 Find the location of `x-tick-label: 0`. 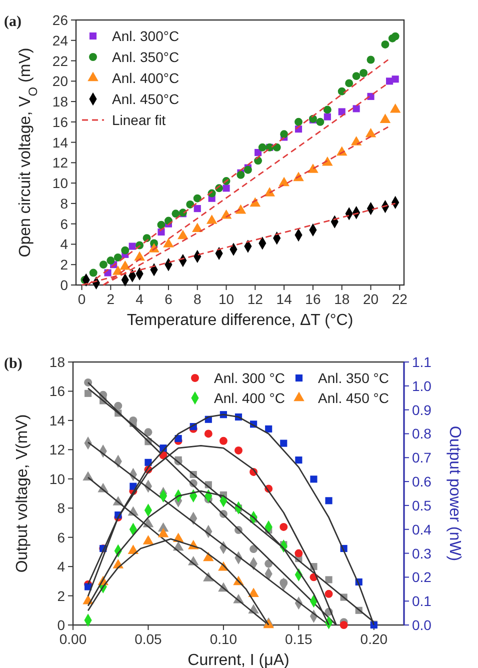

x-tick-label: 0 is located at coordinates (82, 299).